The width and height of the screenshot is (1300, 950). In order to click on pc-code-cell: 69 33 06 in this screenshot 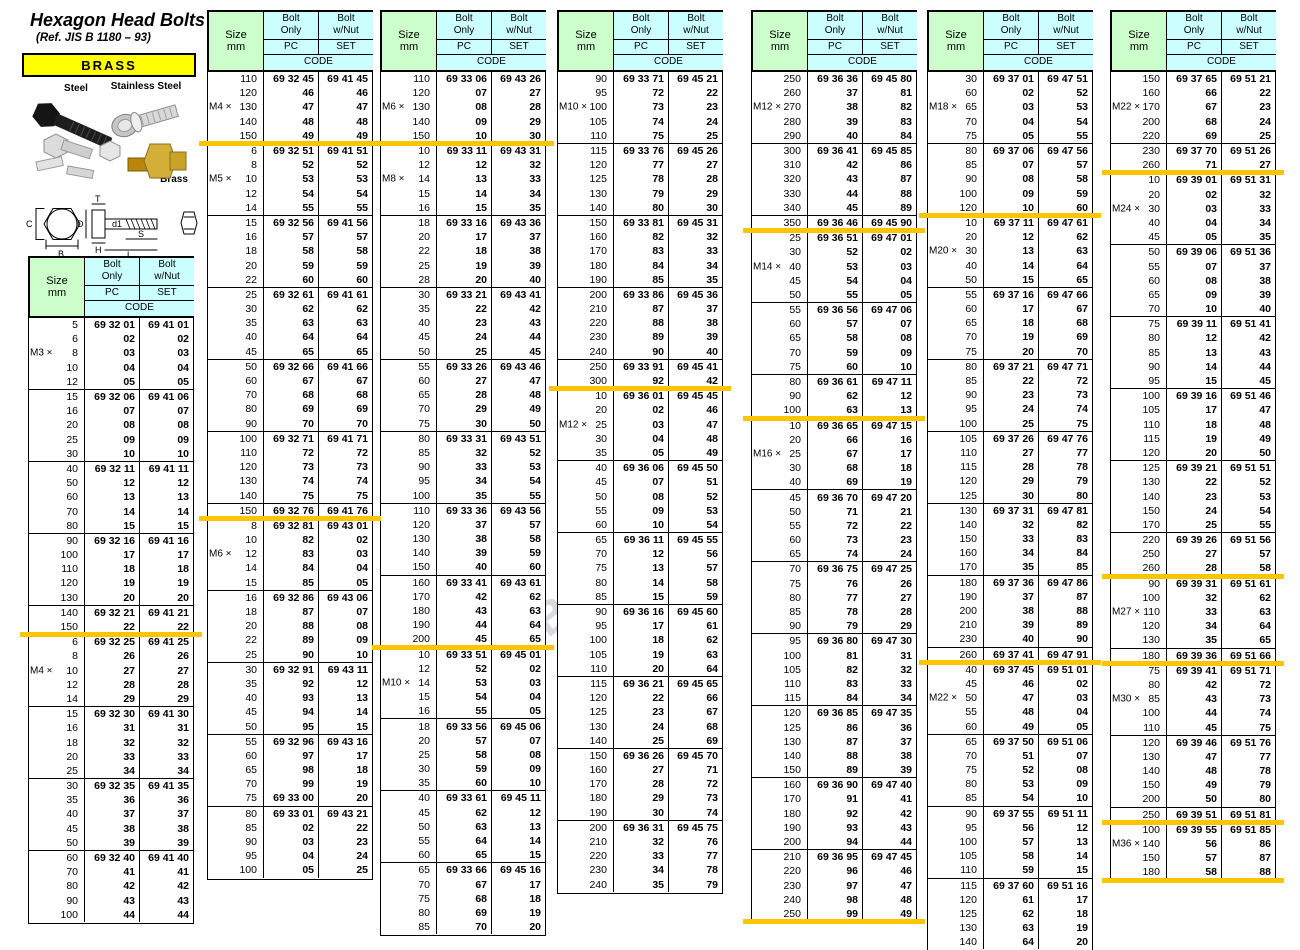, I will do `click(463, 79)`.